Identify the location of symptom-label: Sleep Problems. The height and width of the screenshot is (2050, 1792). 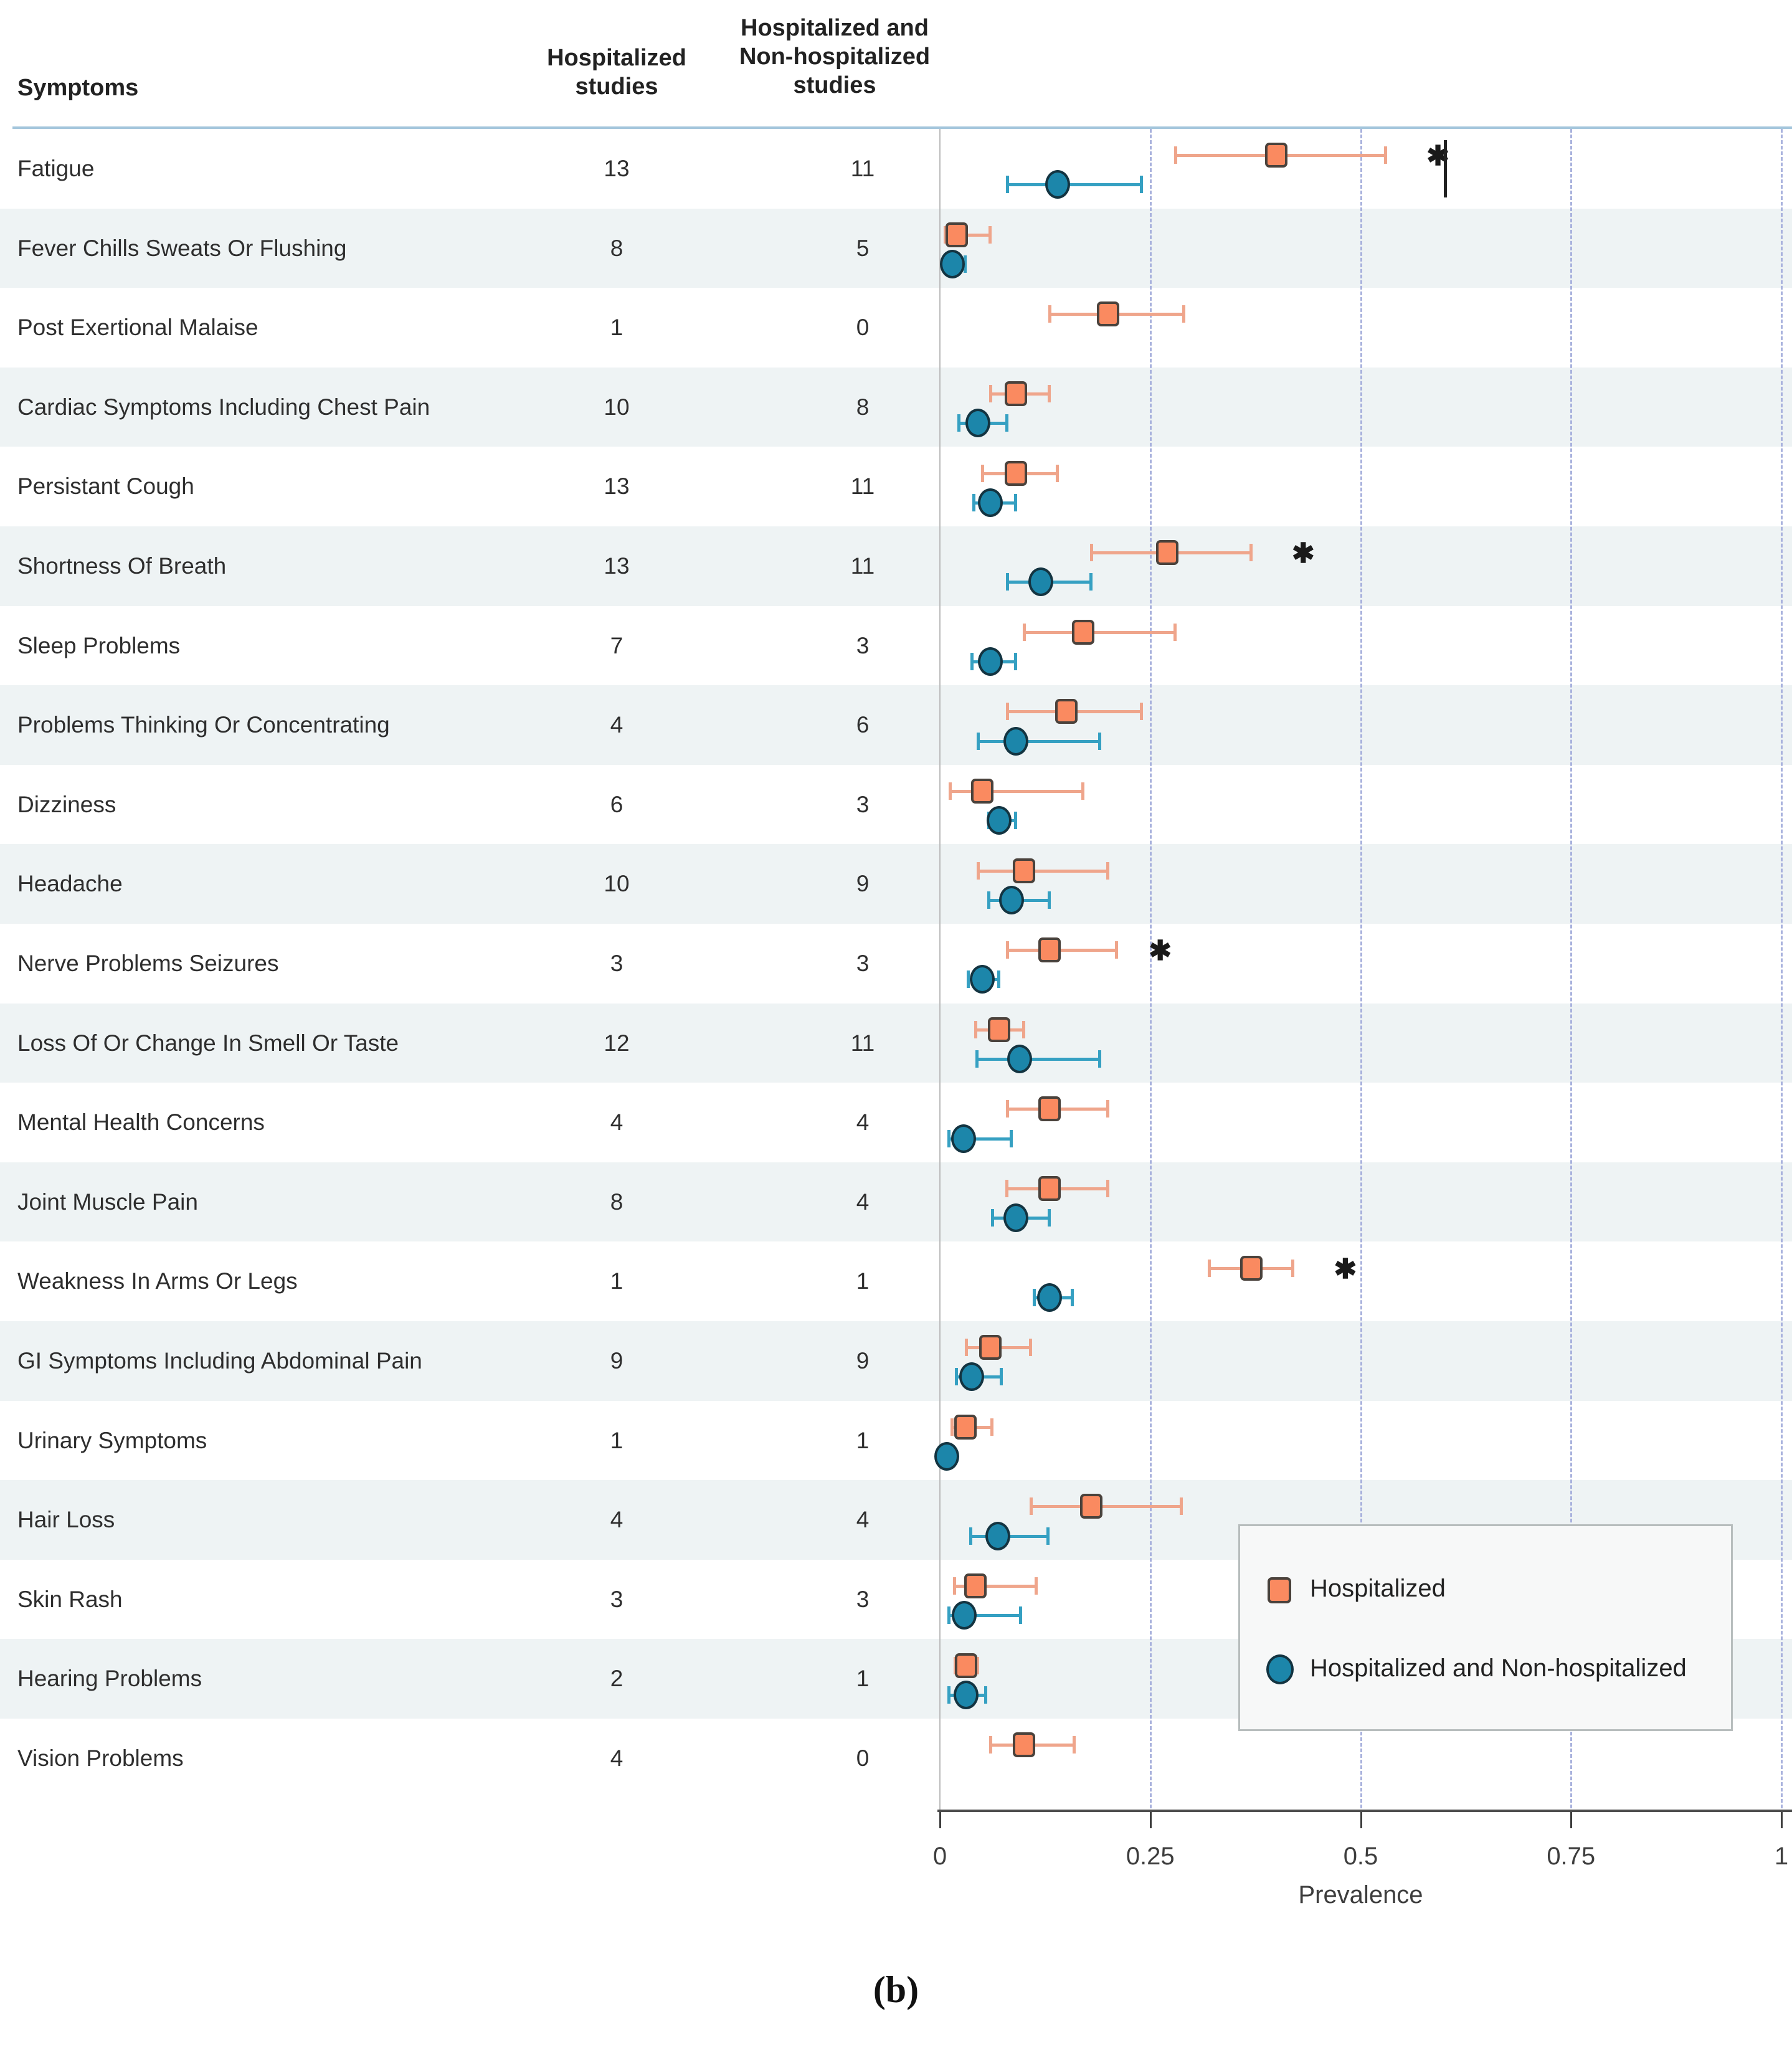
(99, 645).